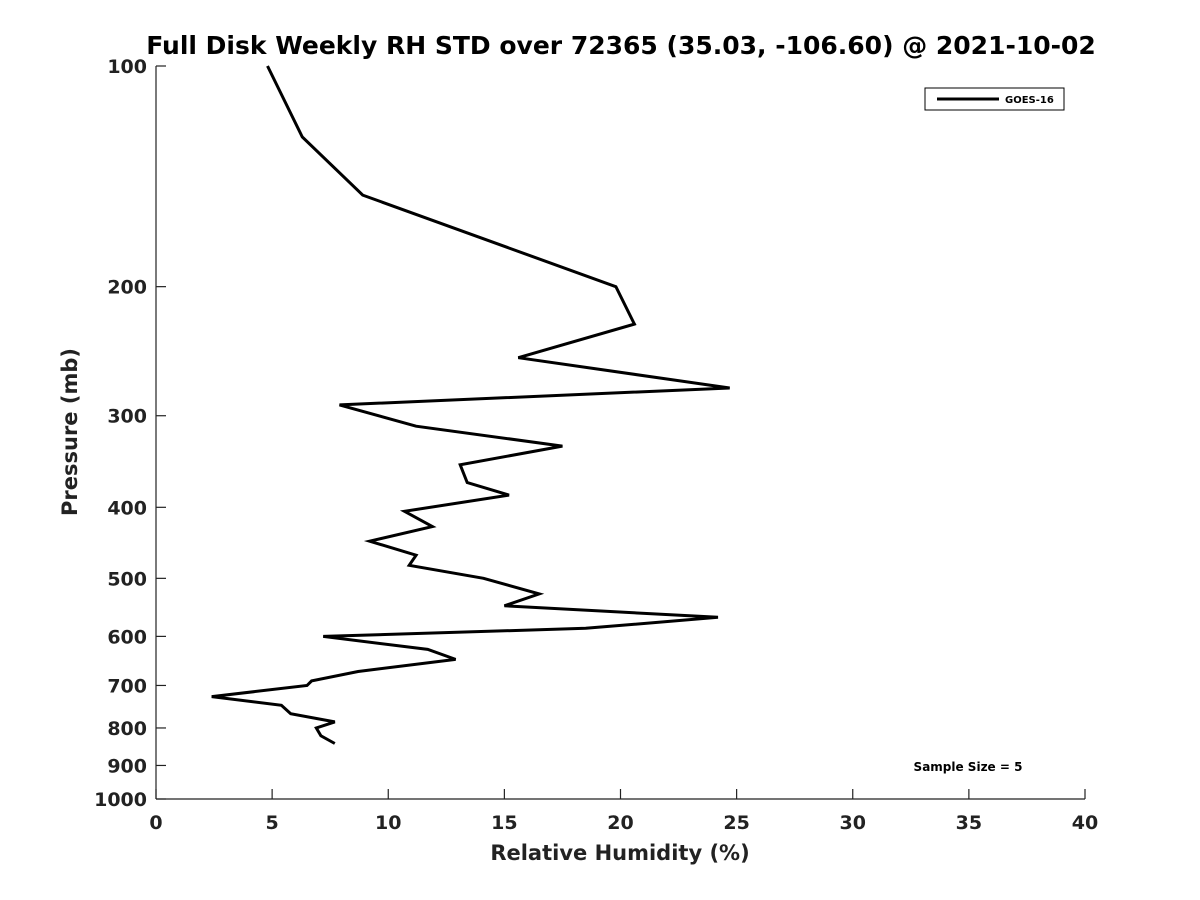  Describe the element at coordinates (127, 637) in the screenshot. I see `y-tick-label: 600` at that location.